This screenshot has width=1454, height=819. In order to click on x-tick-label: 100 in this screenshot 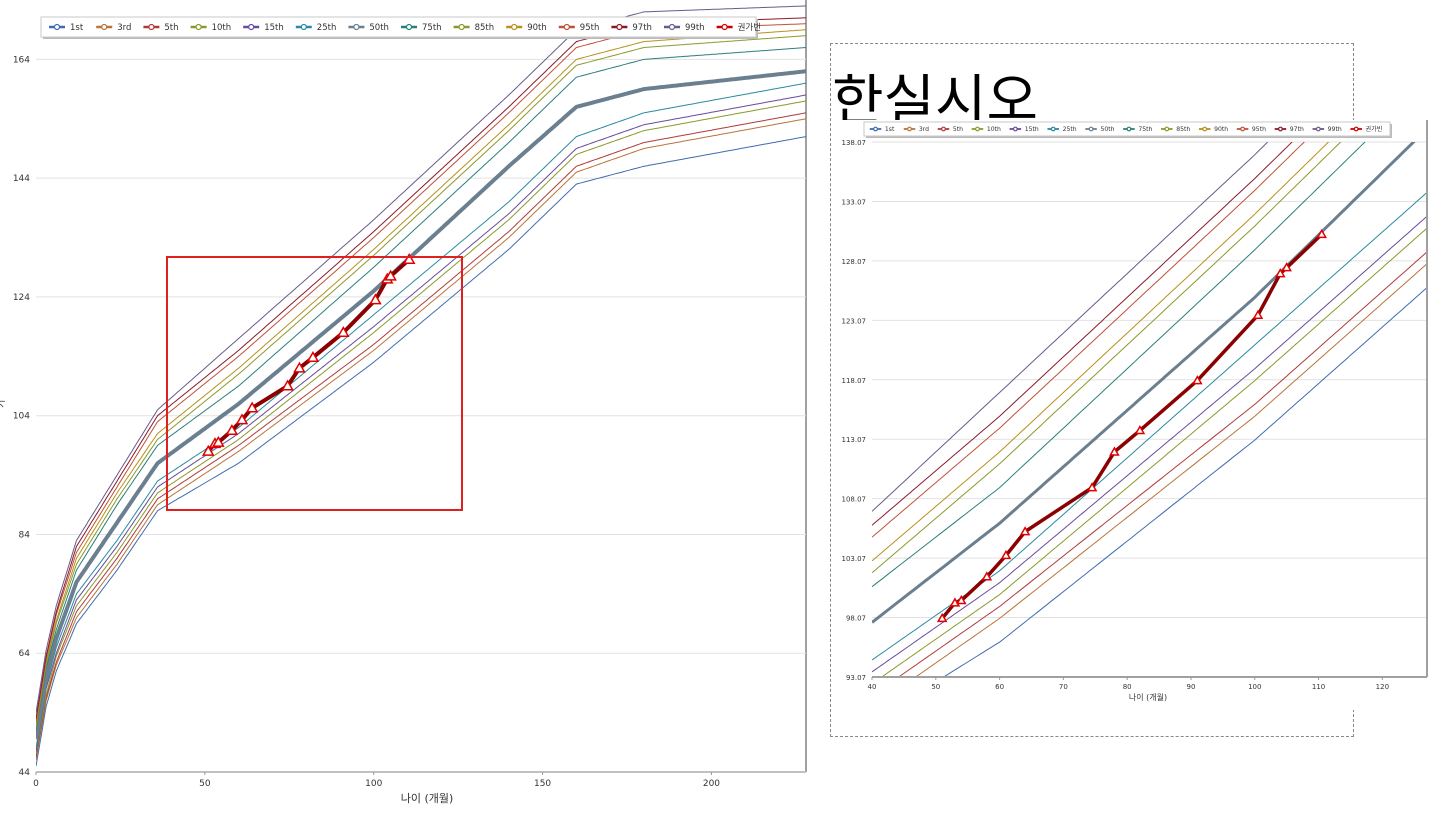, I will do `click(1254, 687)`.